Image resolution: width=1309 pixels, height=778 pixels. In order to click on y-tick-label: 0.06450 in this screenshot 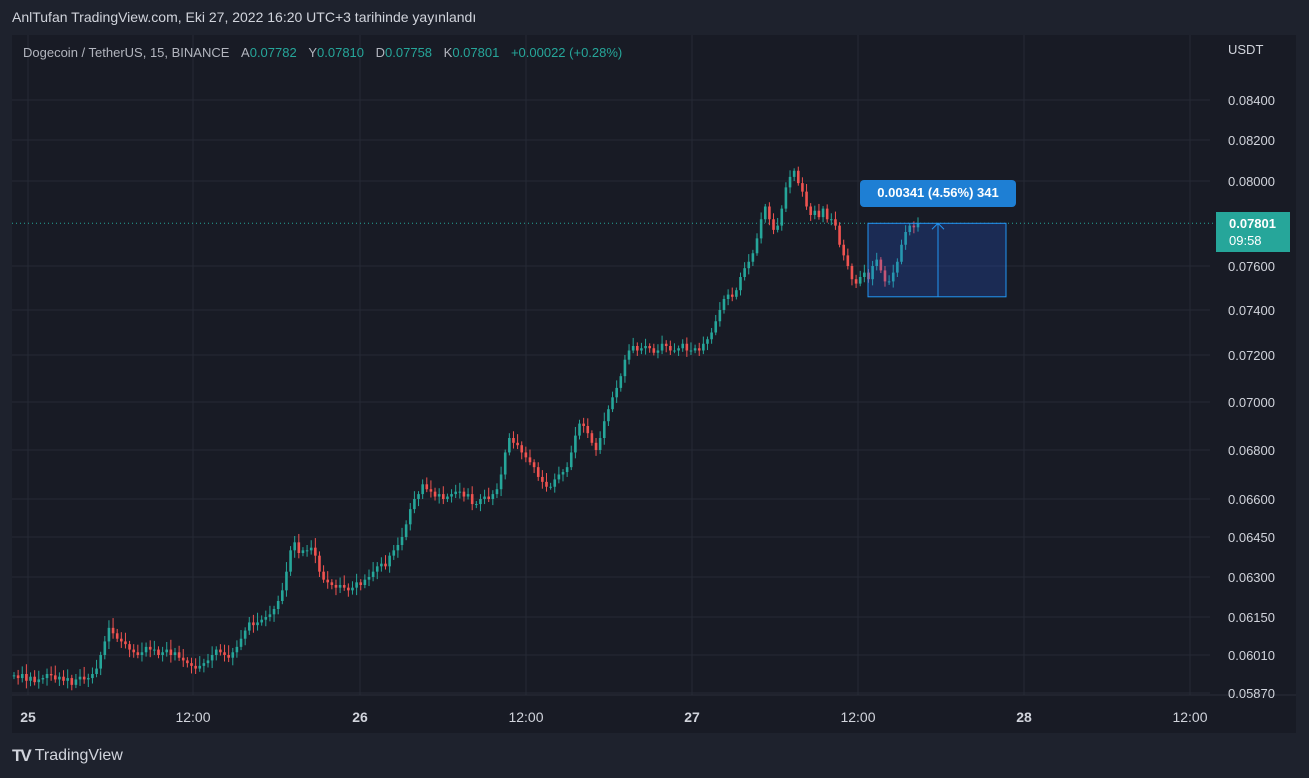, I will do `click(1251, 537)`.